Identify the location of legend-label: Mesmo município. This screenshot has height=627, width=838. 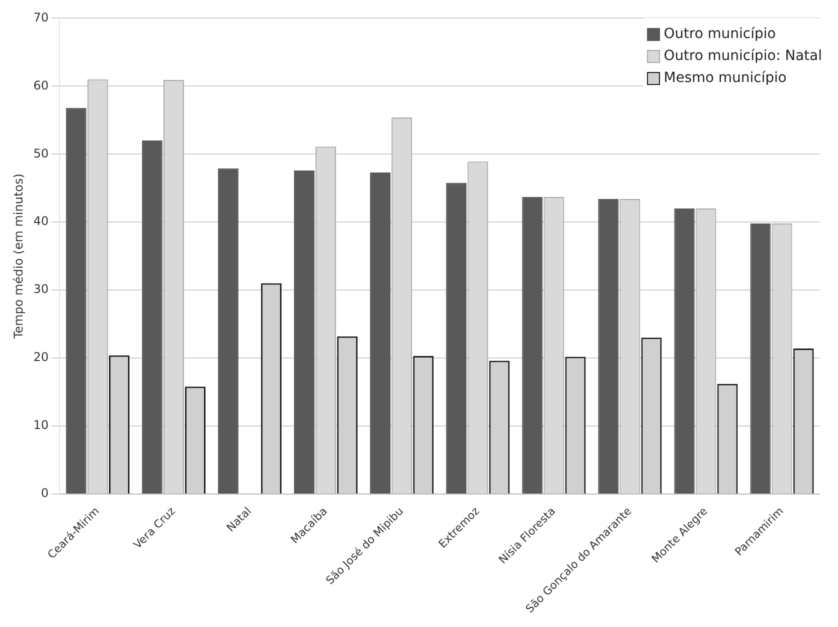
(725, 78).